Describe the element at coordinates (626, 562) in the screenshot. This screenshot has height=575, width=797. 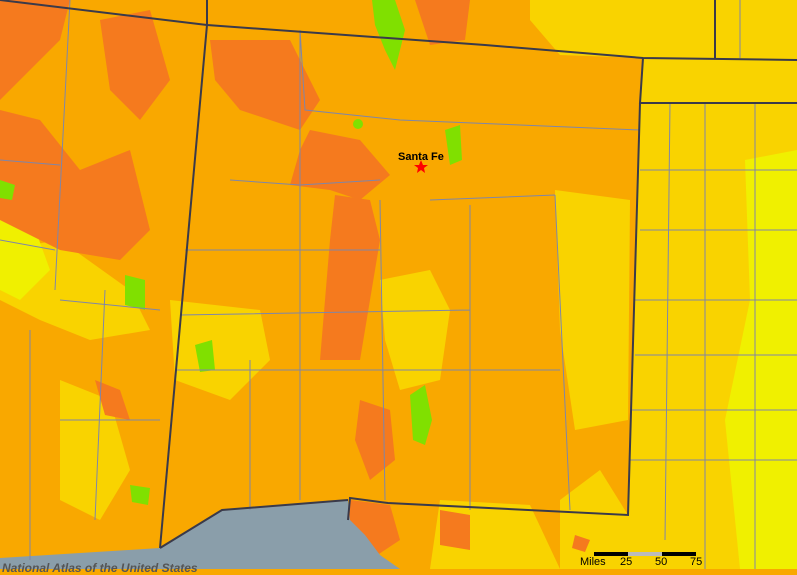
I see `scale-tick-25: 25` at that location.